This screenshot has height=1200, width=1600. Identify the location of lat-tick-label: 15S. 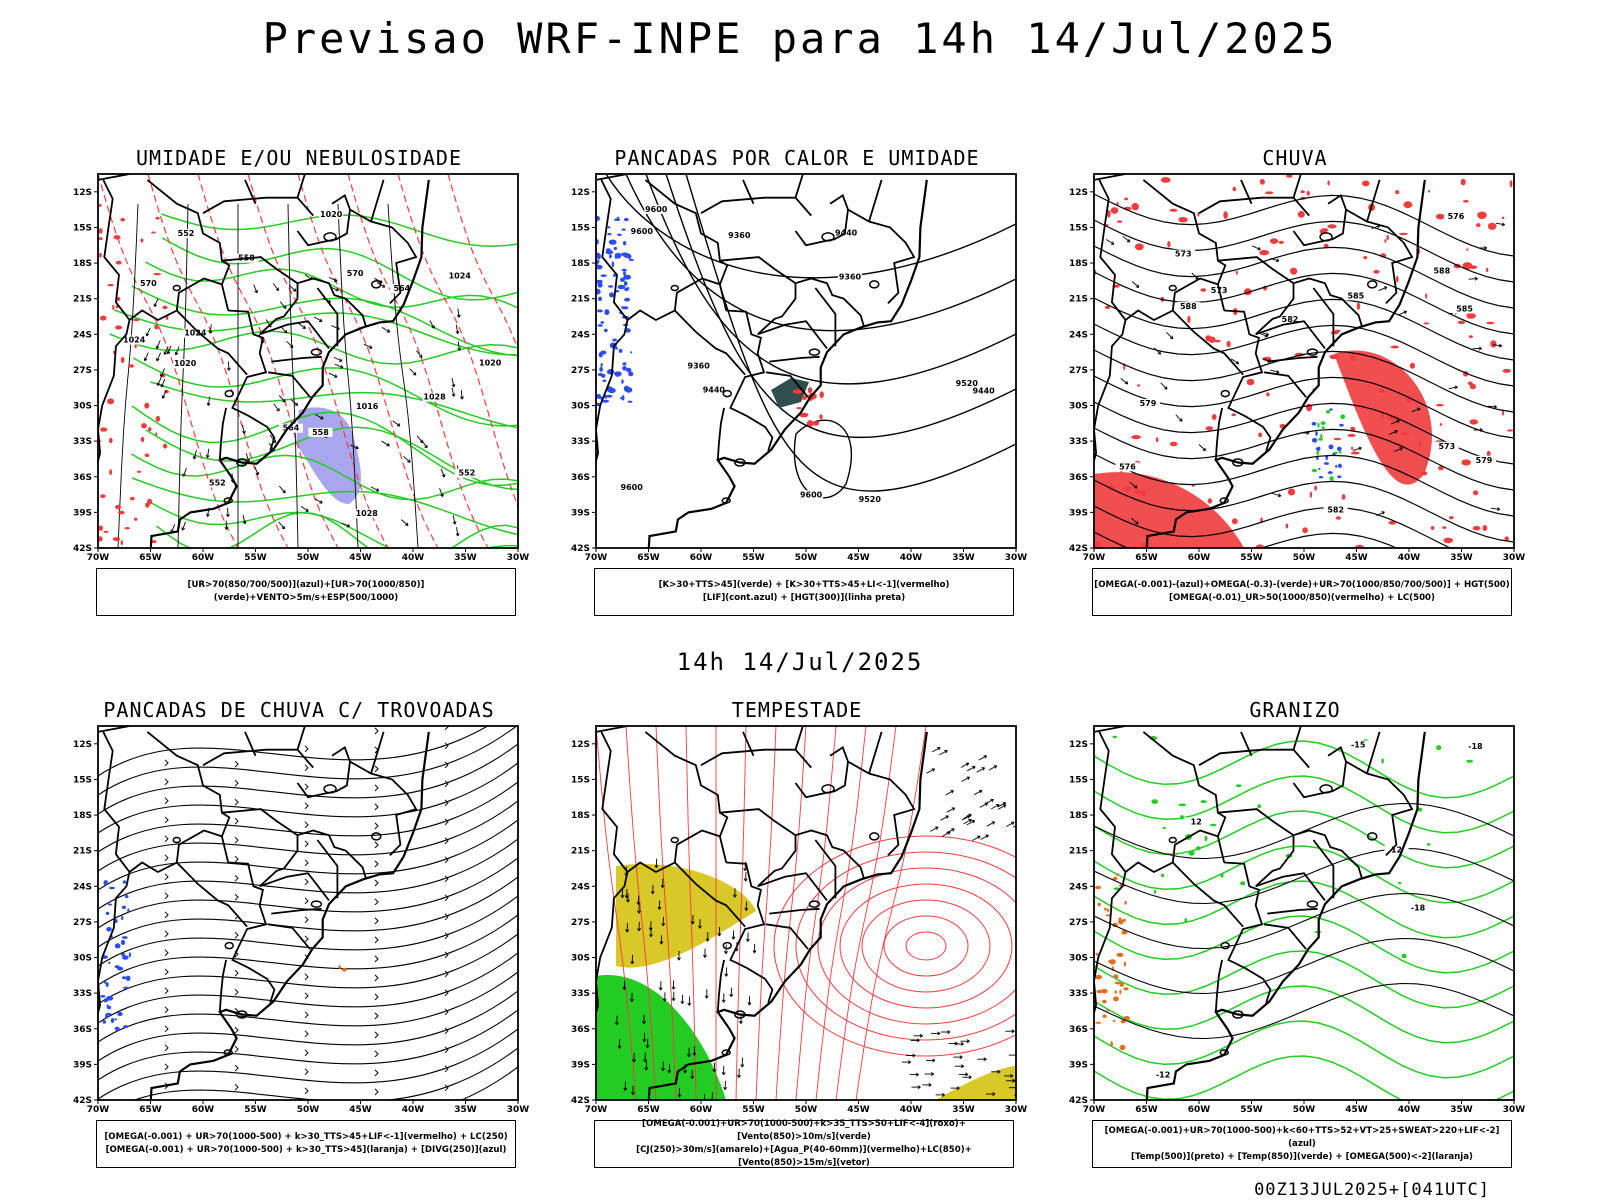
(82, 780).